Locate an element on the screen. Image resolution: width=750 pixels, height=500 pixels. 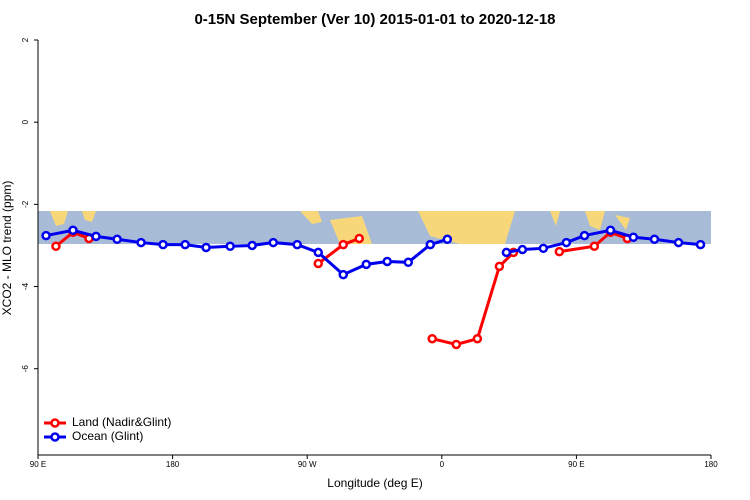
y-tick-label: -4 is located at coordinates (25, 286).